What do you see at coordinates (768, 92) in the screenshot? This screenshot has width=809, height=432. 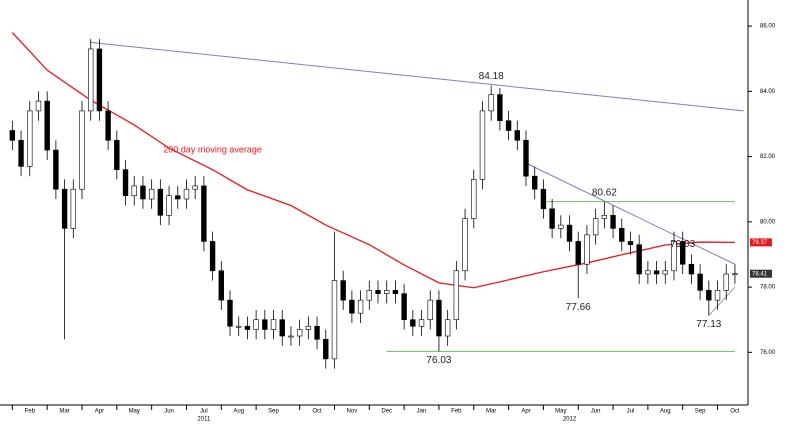 I see `y-tick-label: 84.00` at bounding box center [768, 92].